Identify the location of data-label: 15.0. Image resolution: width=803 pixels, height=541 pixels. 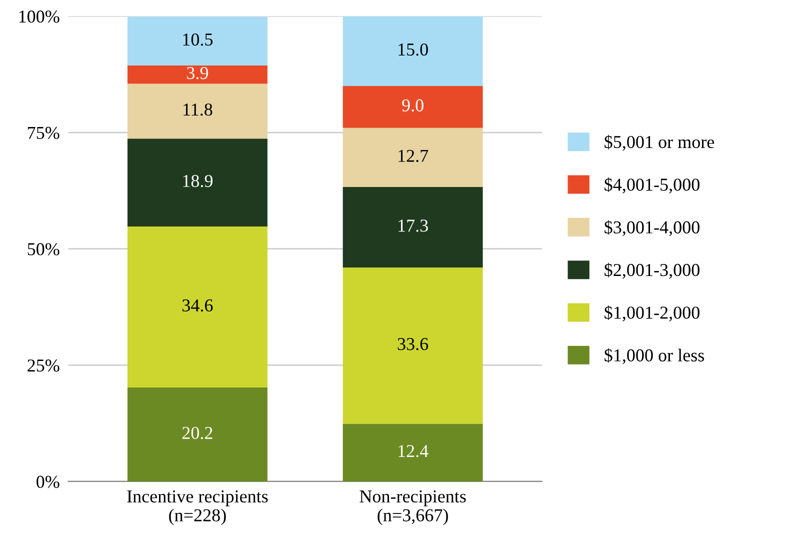
(413, 49).